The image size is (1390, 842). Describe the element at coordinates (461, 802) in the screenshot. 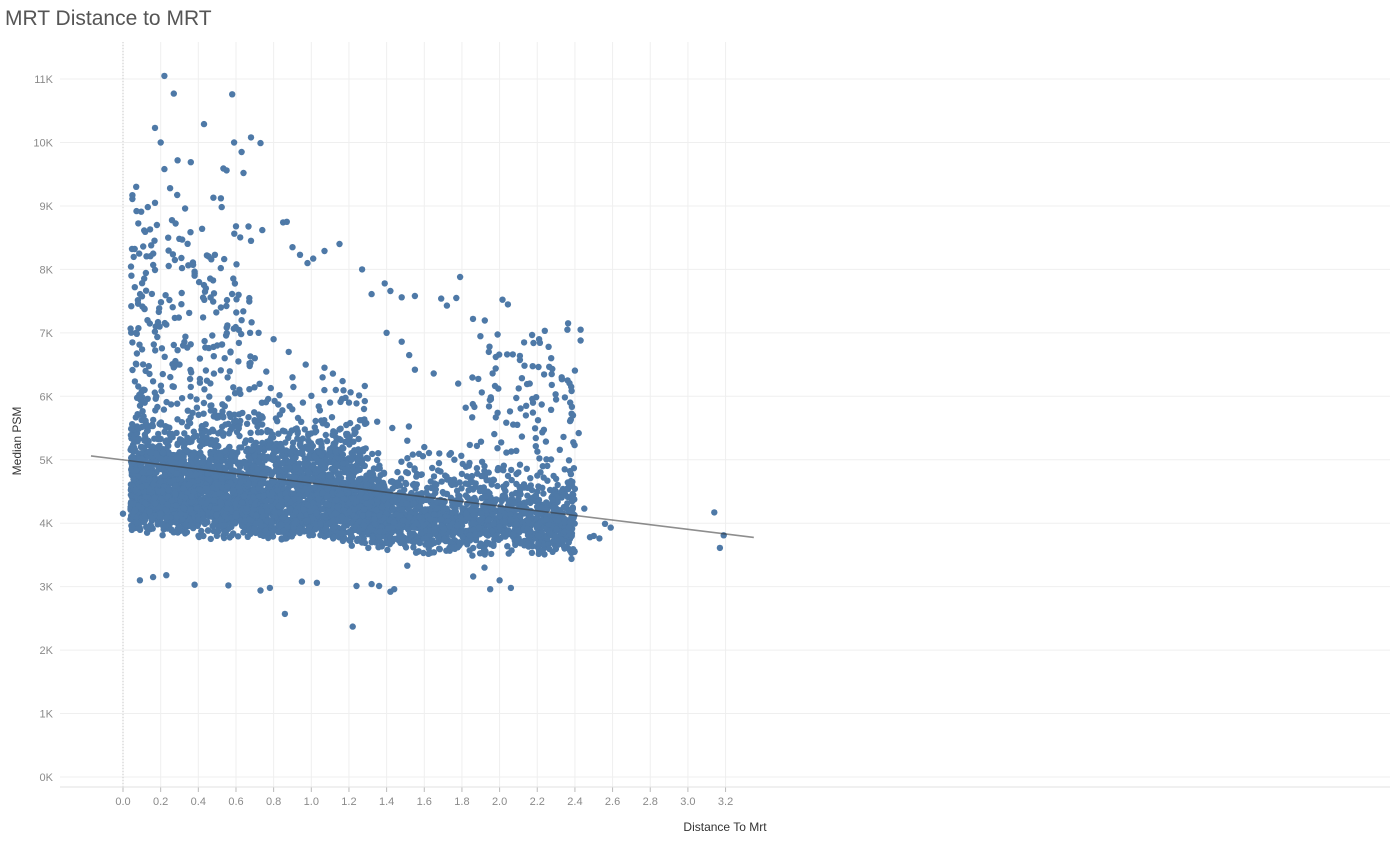

I see `x-tick-label: 1.8` at that location.